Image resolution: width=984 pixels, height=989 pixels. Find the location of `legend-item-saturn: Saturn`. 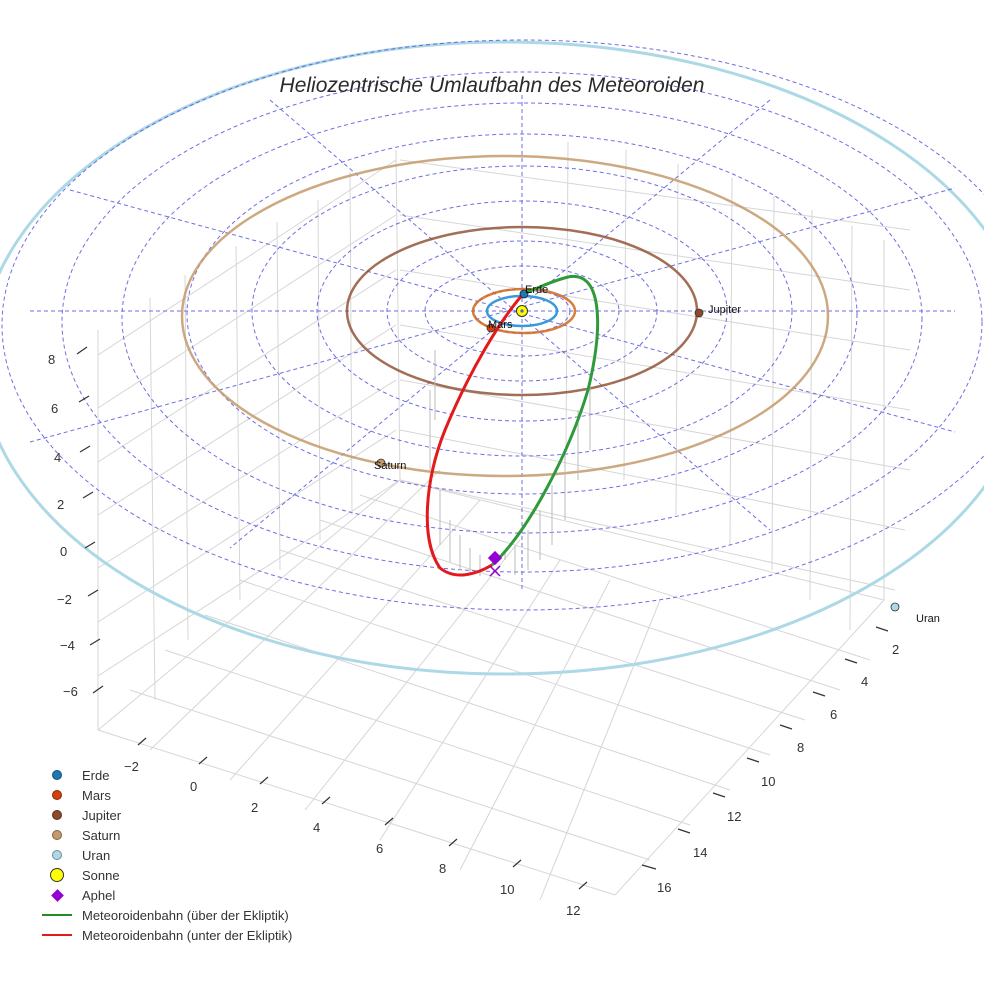

legend-item-saturn: Saturn is located at coordinates (165, 835).